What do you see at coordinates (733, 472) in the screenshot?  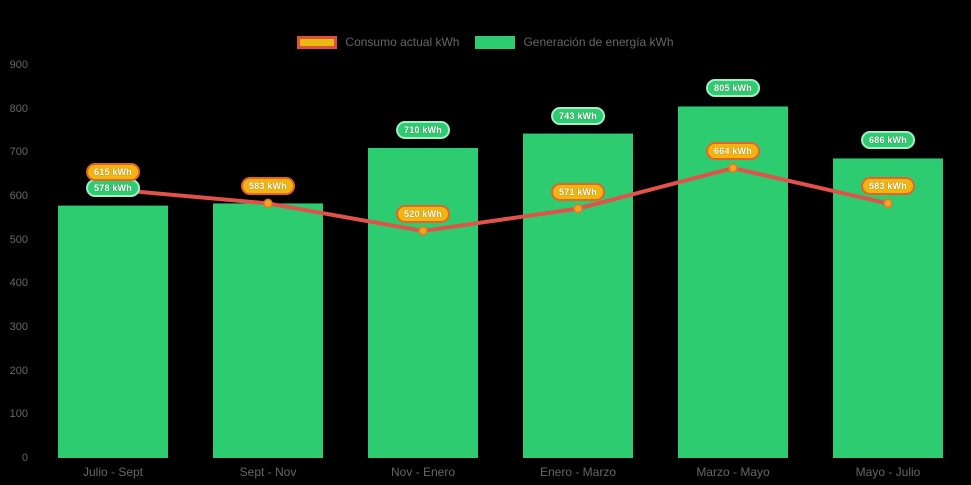 I see `x-axis-label: Marzo - Mayo` at bounding box center [733, 472].